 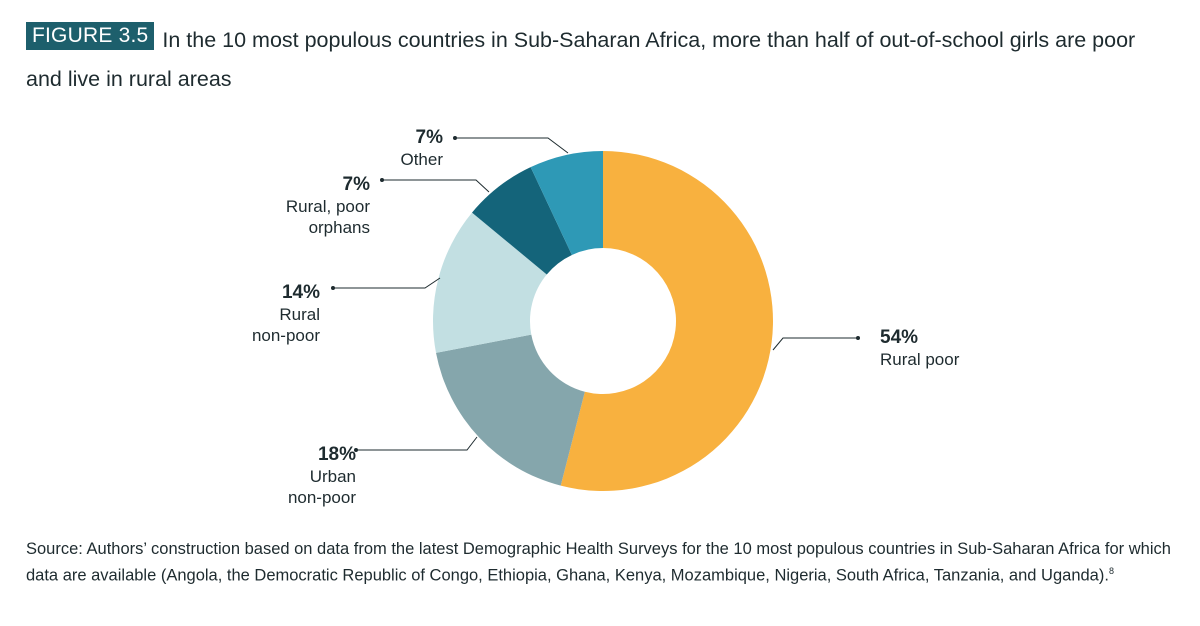 What do you see at coordinates (1111, 571) in the screenshot?
I see `source-footnote: 8` at bounding box center [1111, 571].